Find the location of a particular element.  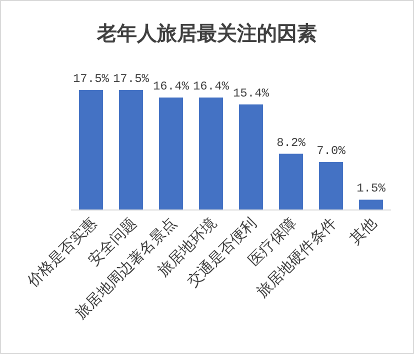

data-label: 8.2% is located at coordinates (291, 143).